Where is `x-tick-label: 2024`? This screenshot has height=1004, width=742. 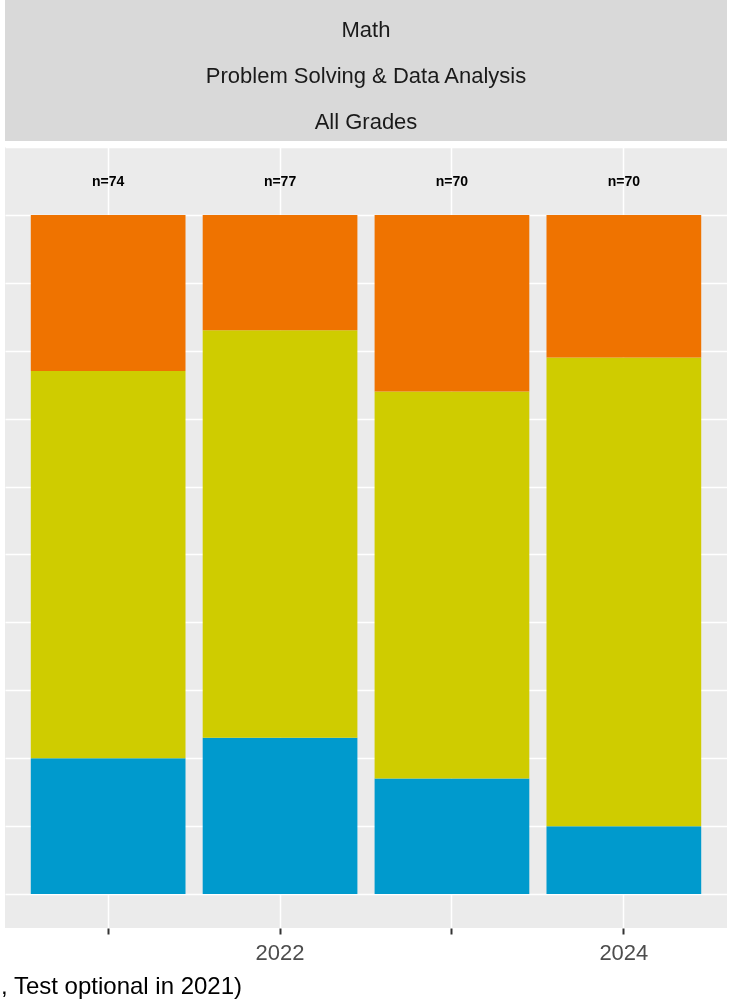 x-tick-label: 2024 is located at coordinates (624, 952).